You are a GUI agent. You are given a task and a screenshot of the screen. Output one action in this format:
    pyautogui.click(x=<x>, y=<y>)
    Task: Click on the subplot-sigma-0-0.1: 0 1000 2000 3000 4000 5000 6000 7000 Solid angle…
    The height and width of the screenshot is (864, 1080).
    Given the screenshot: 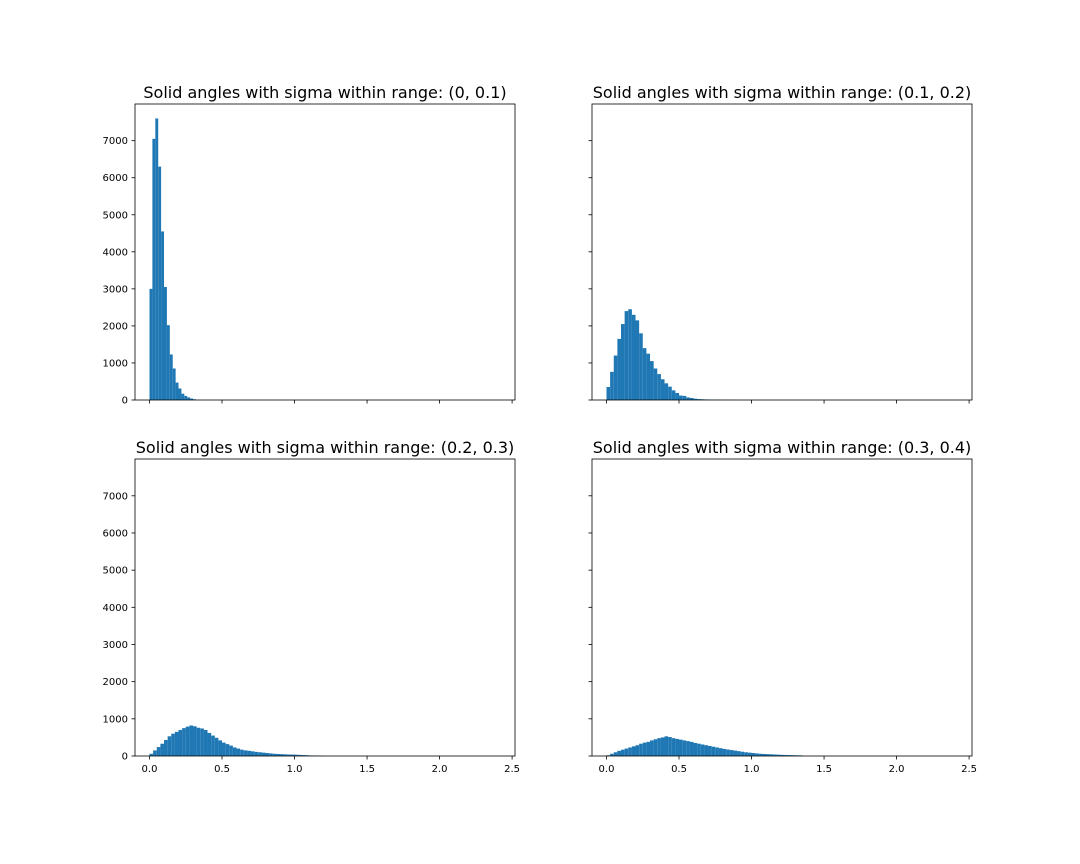 What is the action you would take?
    pyautogui.click(x=309, y=245)
    